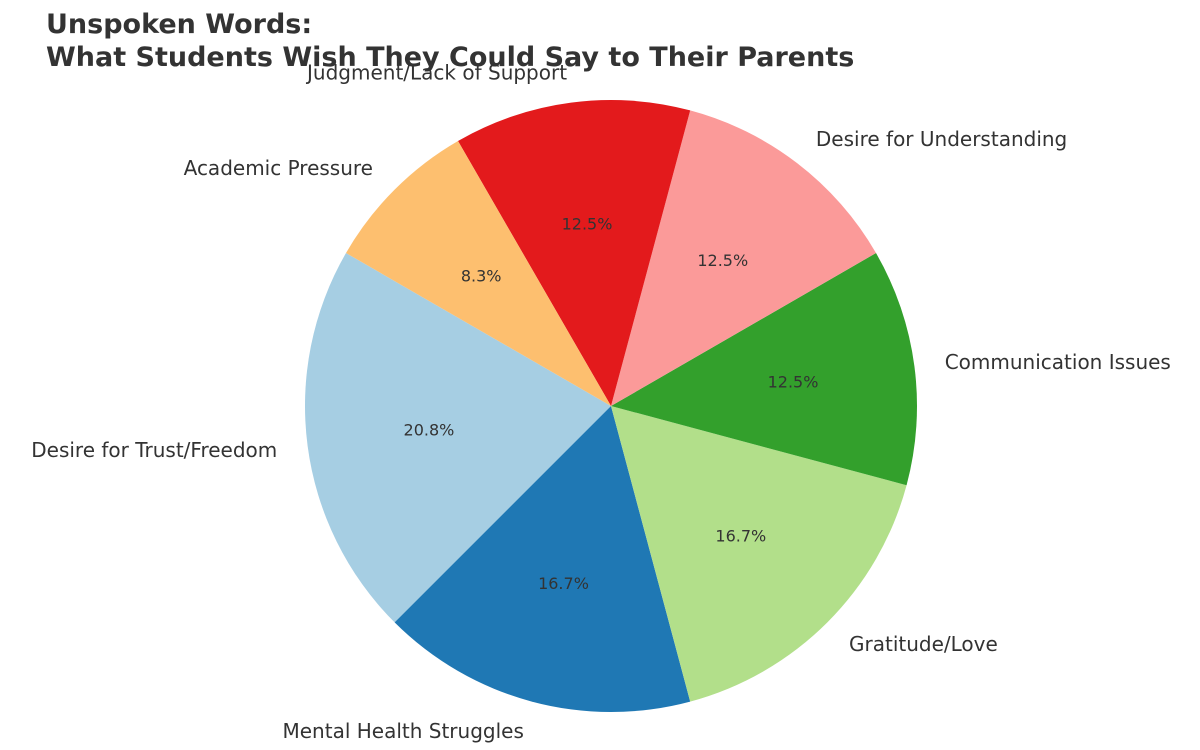  Describe the element at coordinates (402, 731) in the screenshot. I see `category-label-mental-health-struggles: Mental Health Struggles` at that location.